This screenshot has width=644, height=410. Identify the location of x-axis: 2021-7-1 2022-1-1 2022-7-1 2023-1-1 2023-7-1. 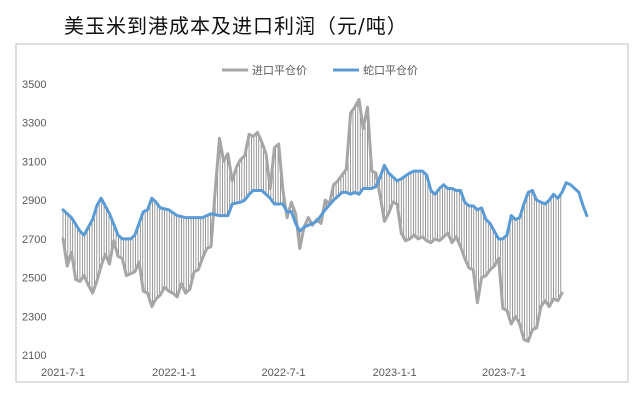
(283, 373).